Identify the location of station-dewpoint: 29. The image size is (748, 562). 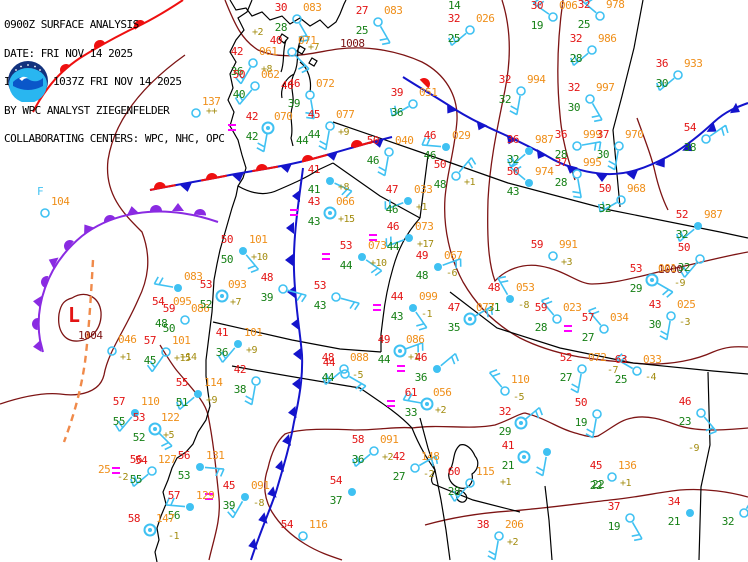
(636, 288).